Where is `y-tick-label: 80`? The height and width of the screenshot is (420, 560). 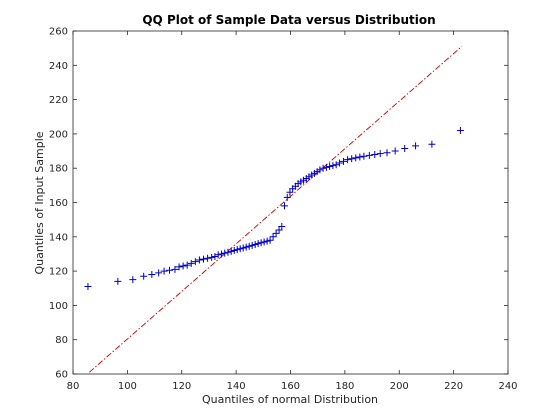
y-tick-label: 80 is located at coordinates (61, 340).